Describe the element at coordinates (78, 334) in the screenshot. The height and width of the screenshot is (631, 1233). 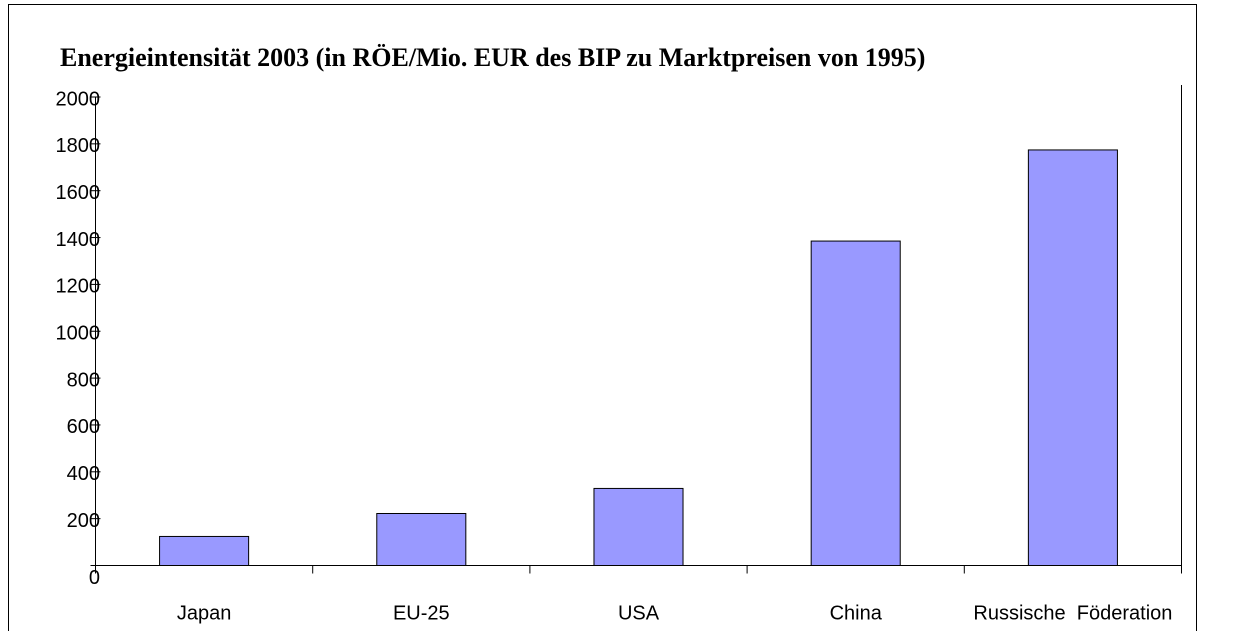
I see `y-tick-label: 1000` at that location.